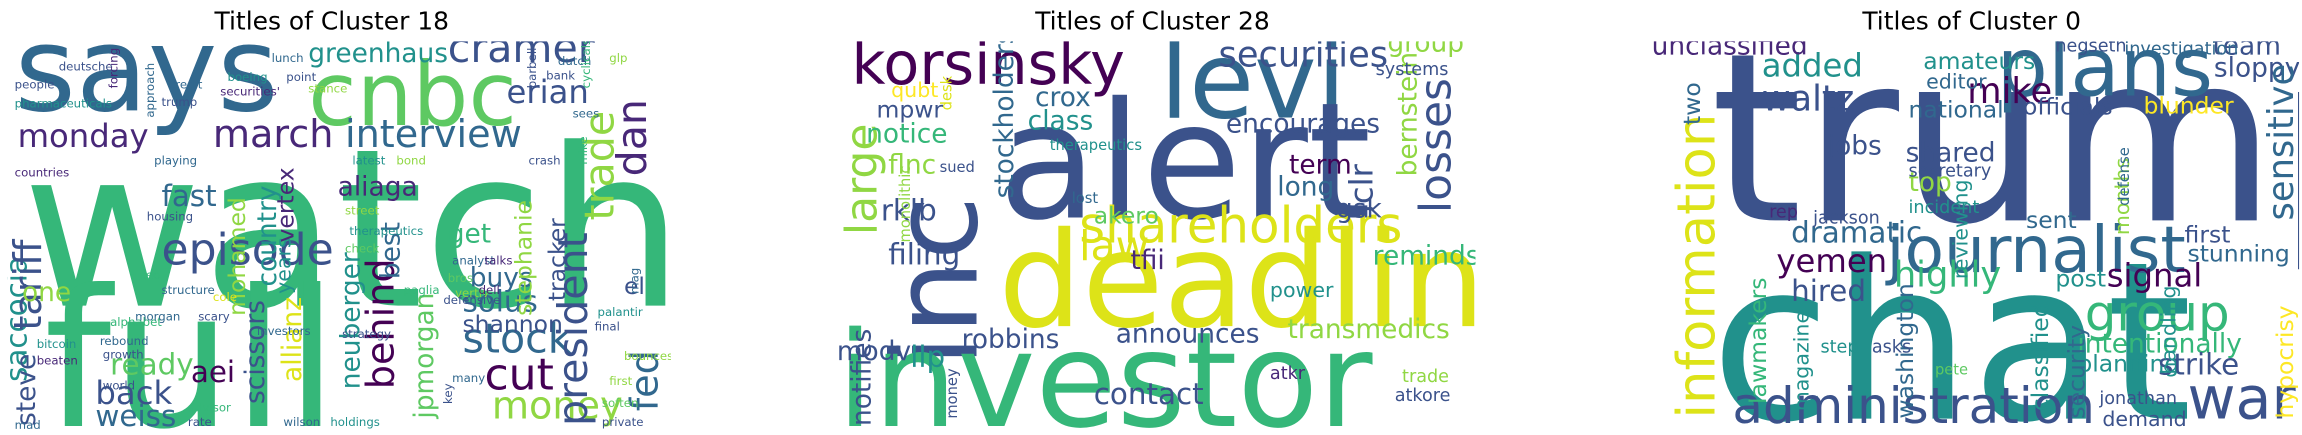 The height and width of the screenshot is (435, 2302). Describe the element at coordinates (2122, 196) in the screenshot. I see `word: months` at that location.